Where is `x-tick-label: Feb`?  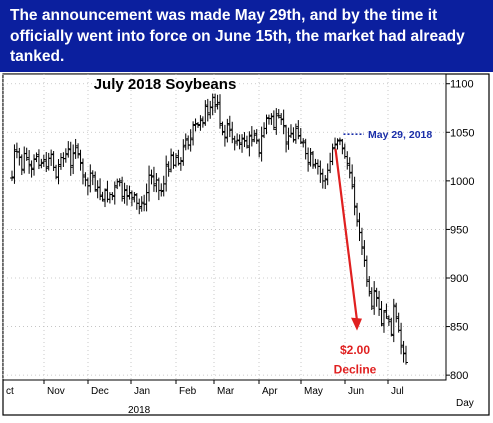 x-tick-label: Feb is located at coordinates (188, 391).